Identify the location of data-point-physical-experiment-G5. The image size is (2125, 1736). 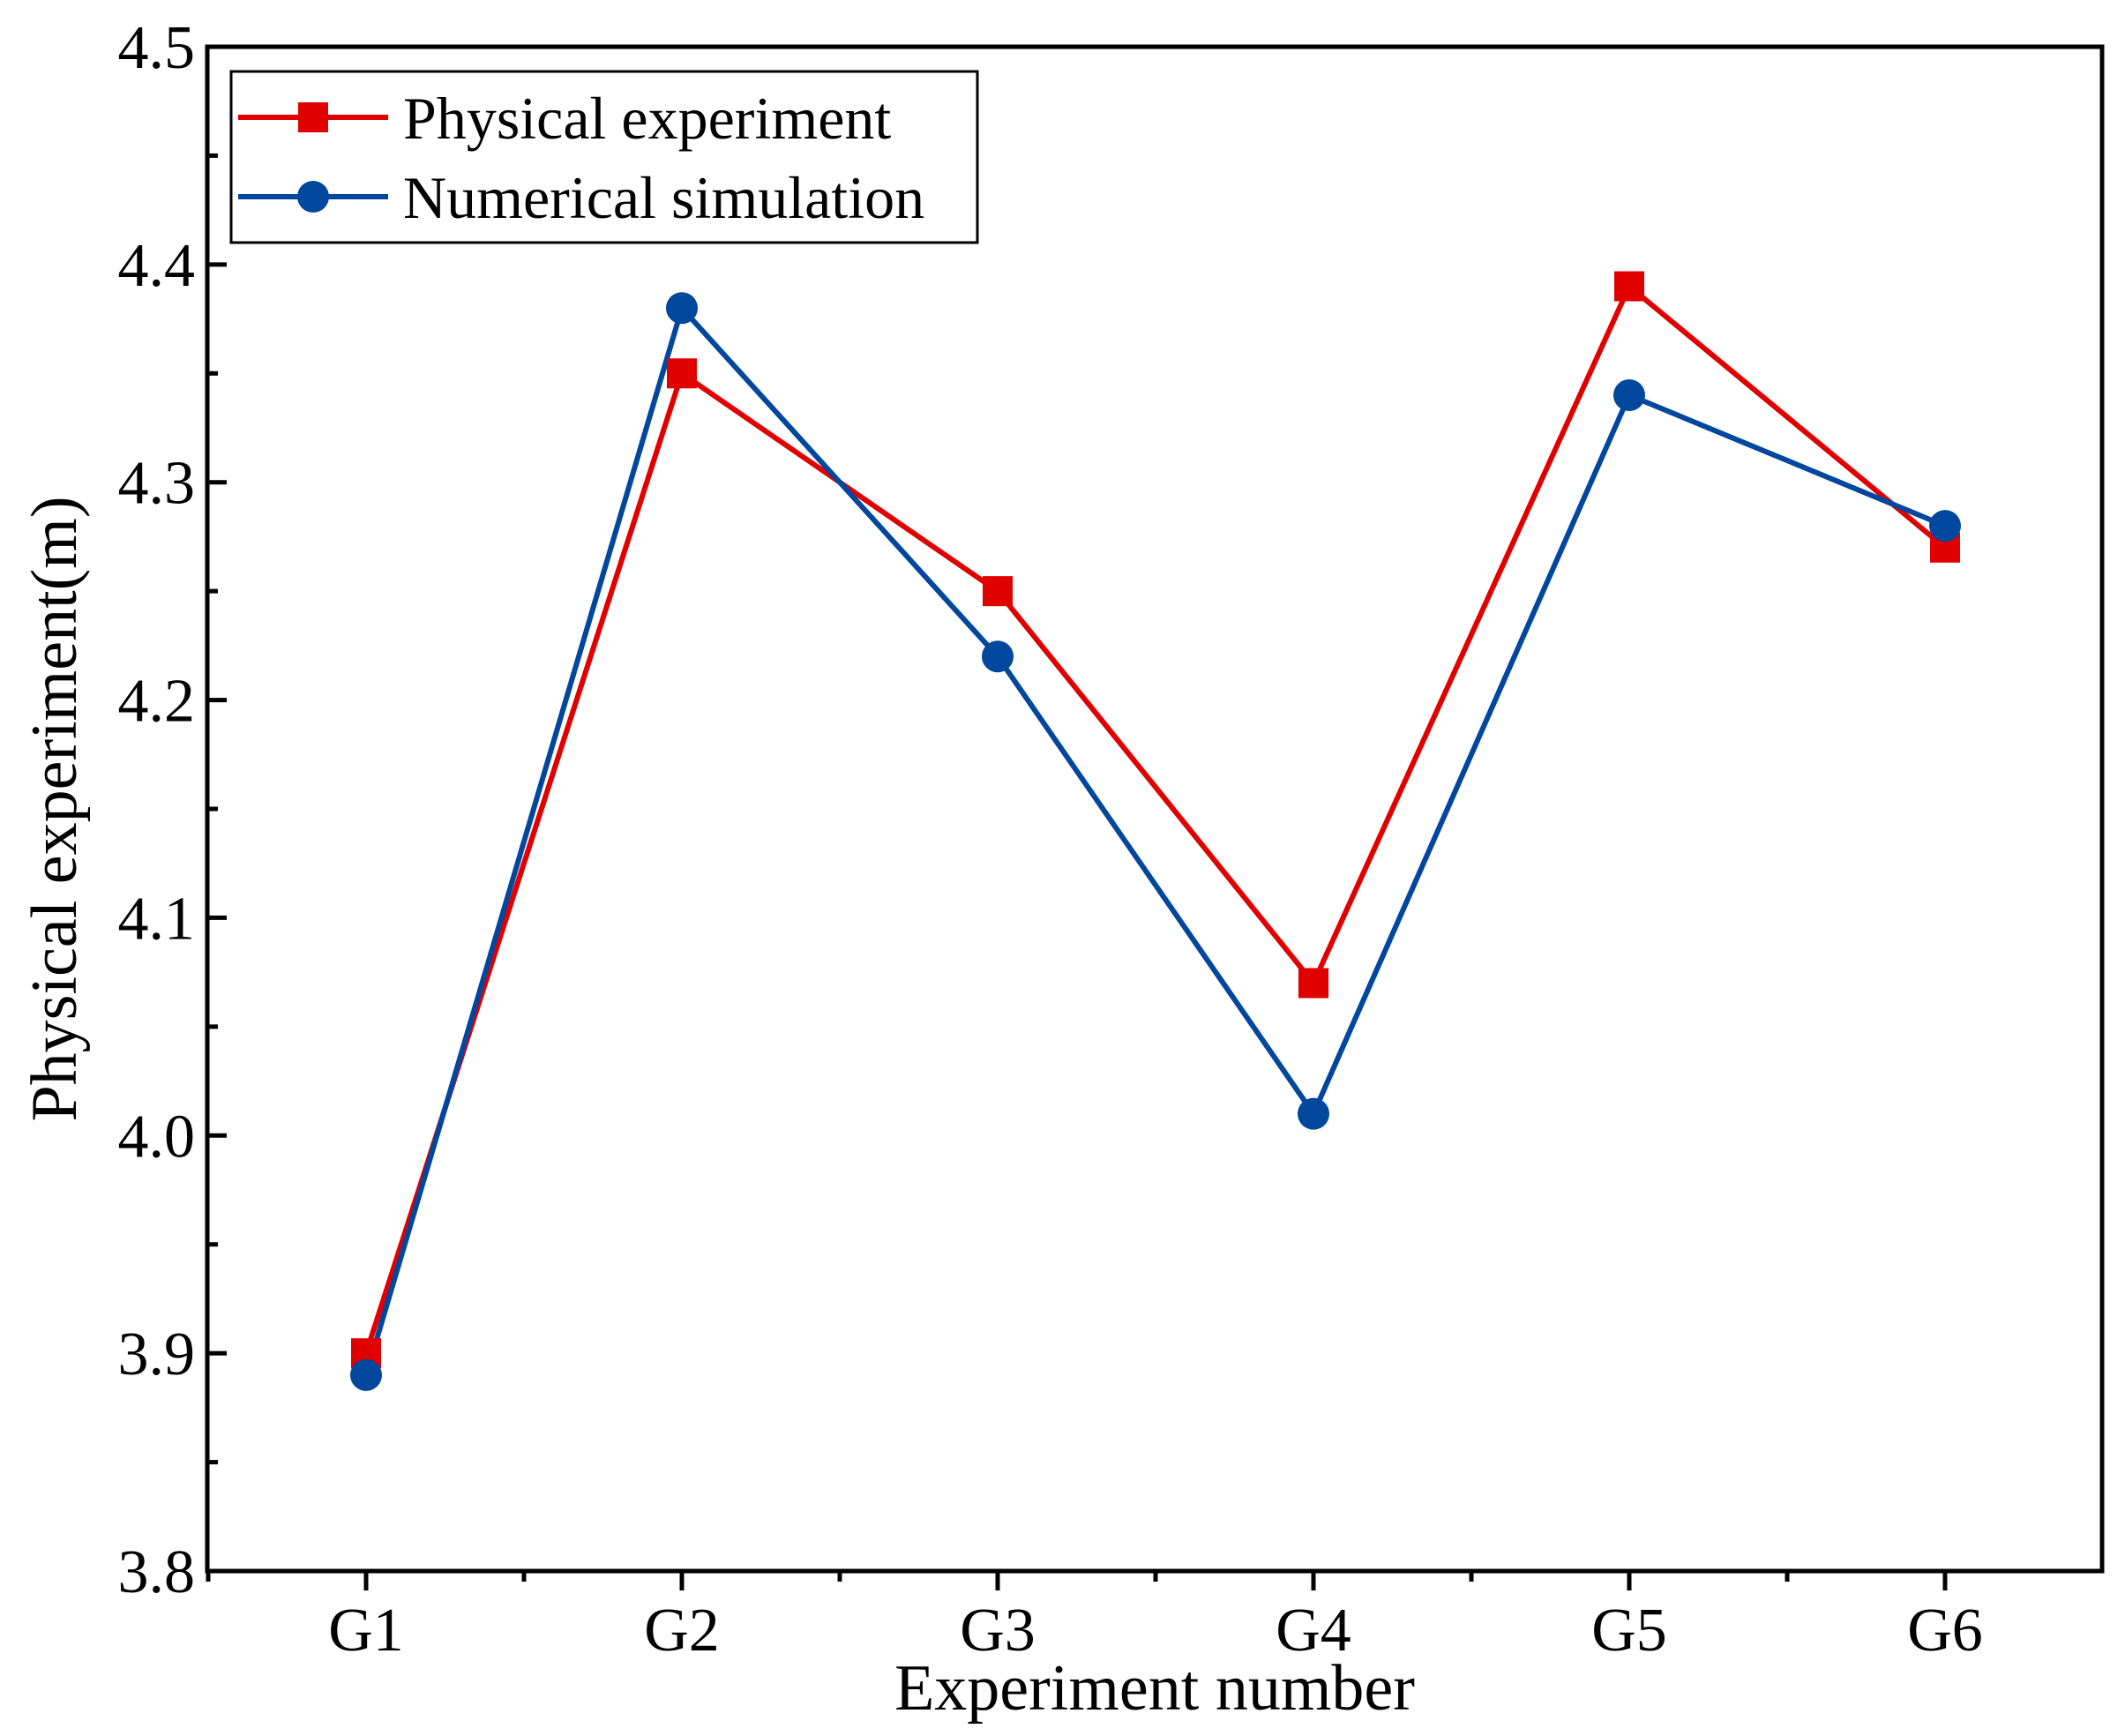
(1629, 286).